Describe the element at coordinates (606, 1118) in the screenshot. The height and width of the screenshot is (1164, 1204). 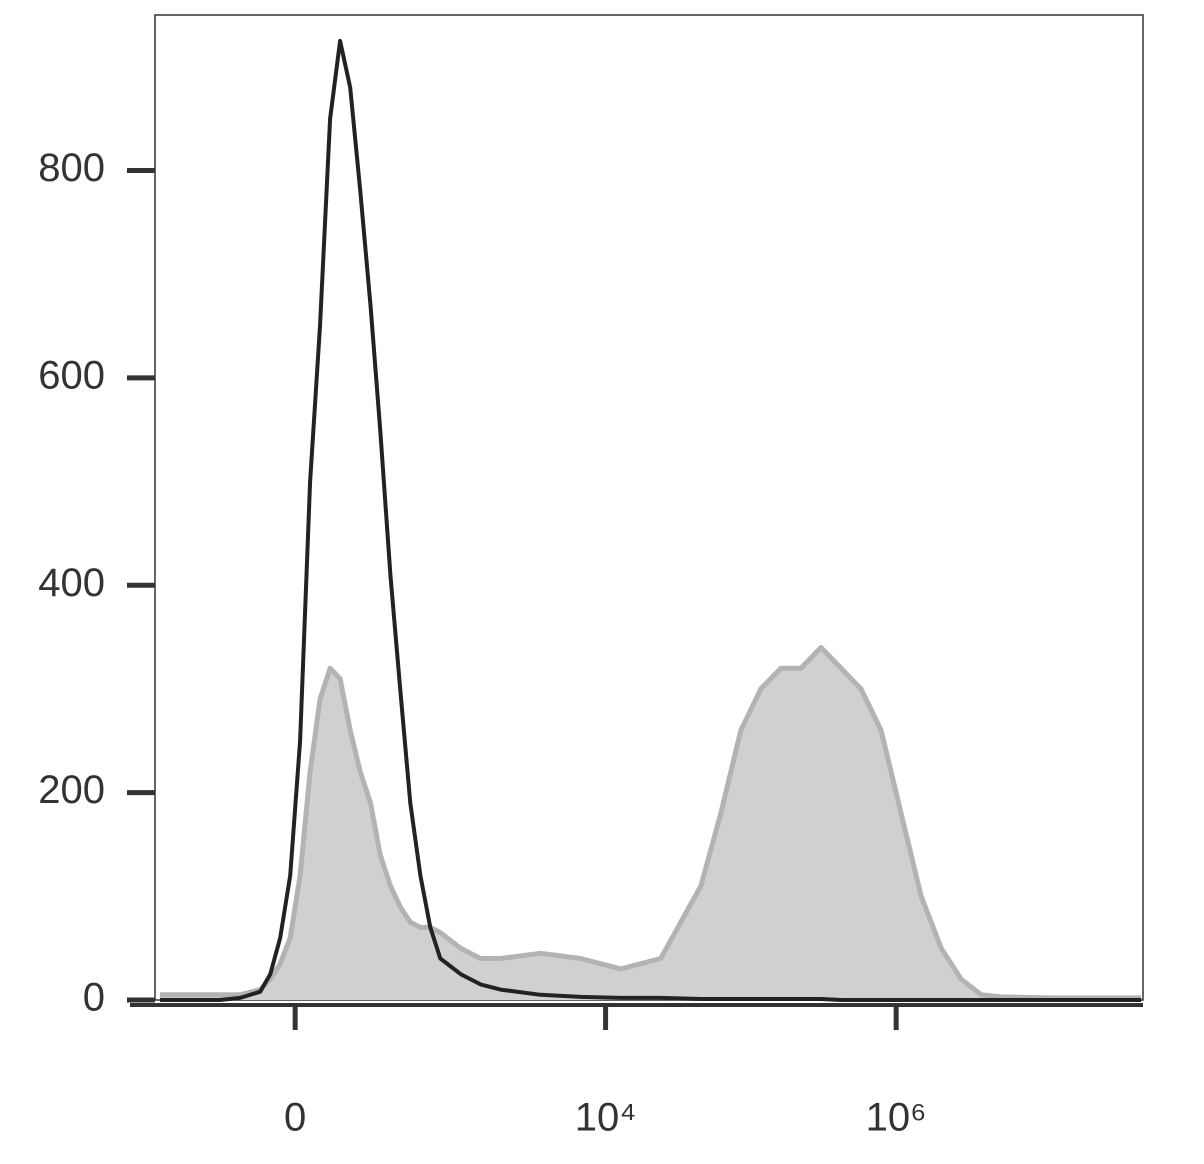
I see `x-tick-label: 10⁴` at that location.